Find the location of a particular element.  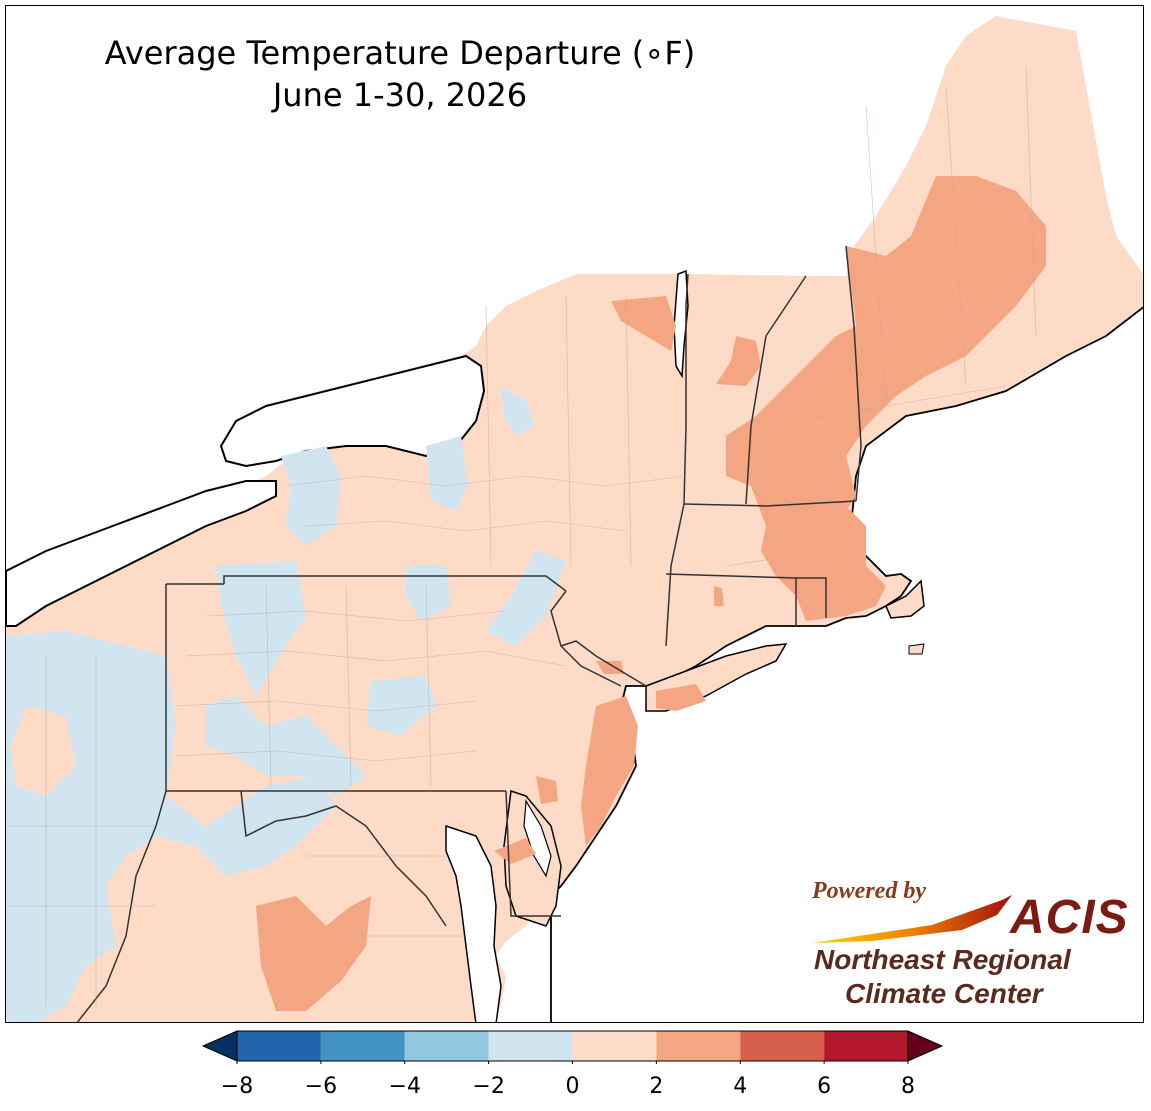

warm-patch-va is located at coordinates (313, 953).